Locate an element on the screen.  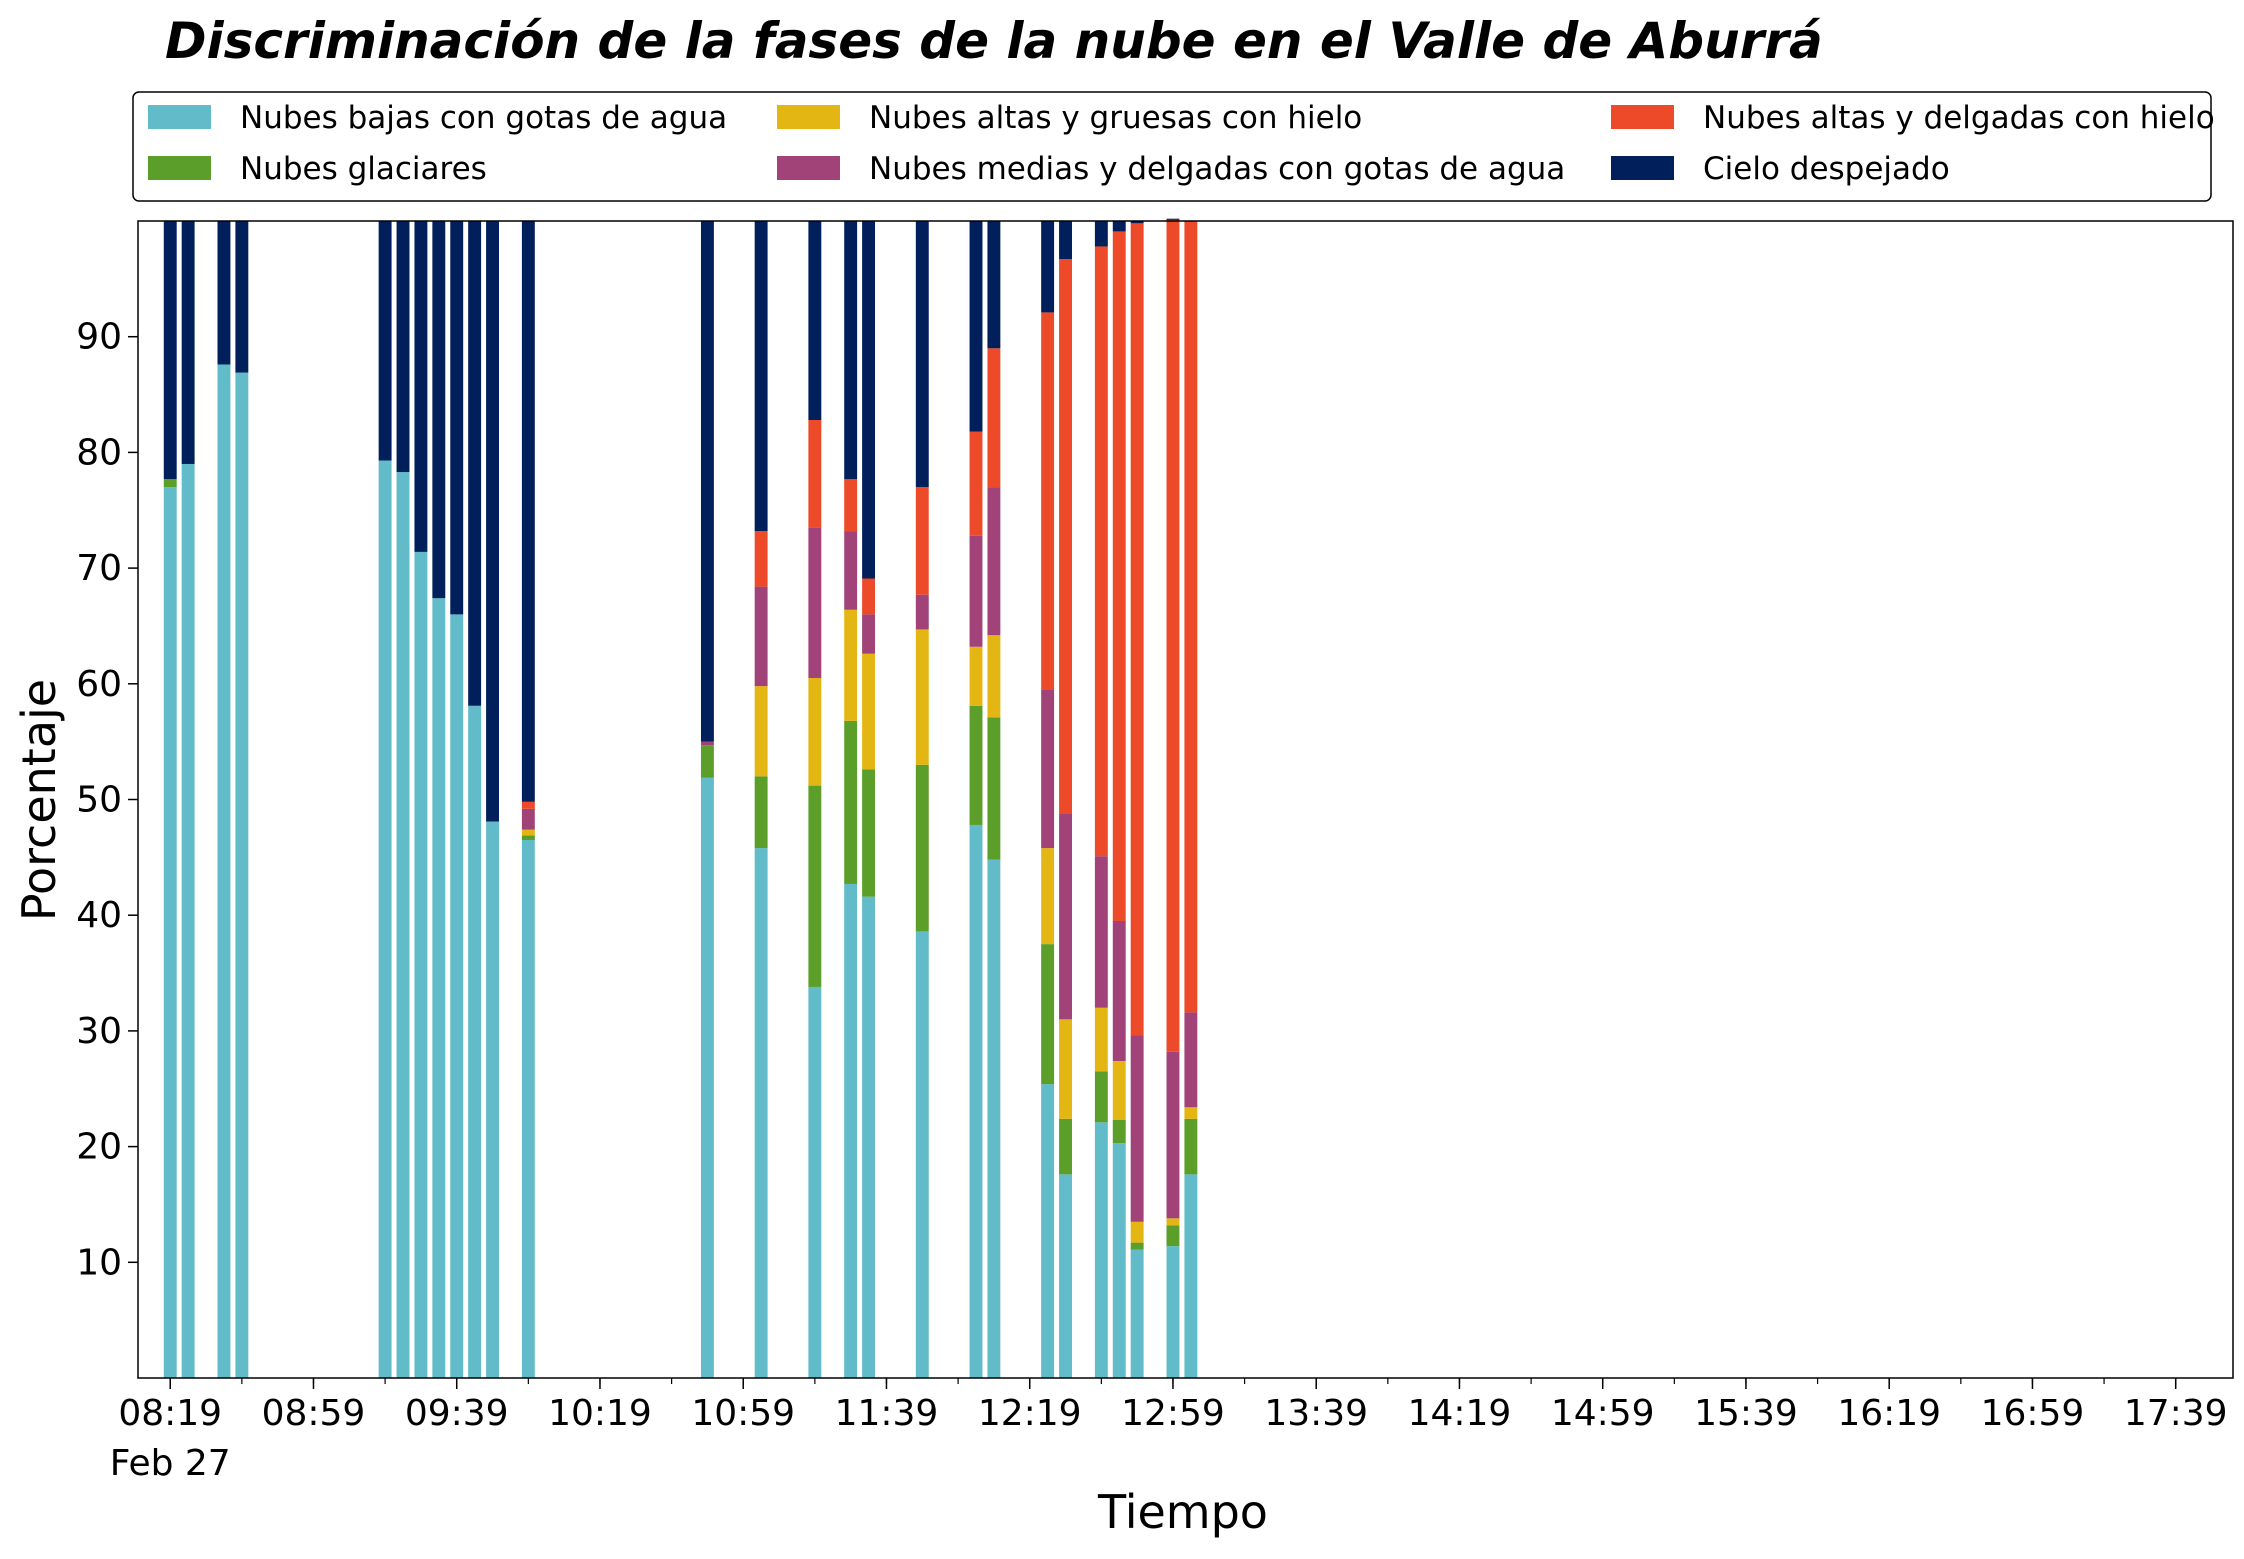
bar-segment-1304-s3 is located at coordinates (1191, 1060).